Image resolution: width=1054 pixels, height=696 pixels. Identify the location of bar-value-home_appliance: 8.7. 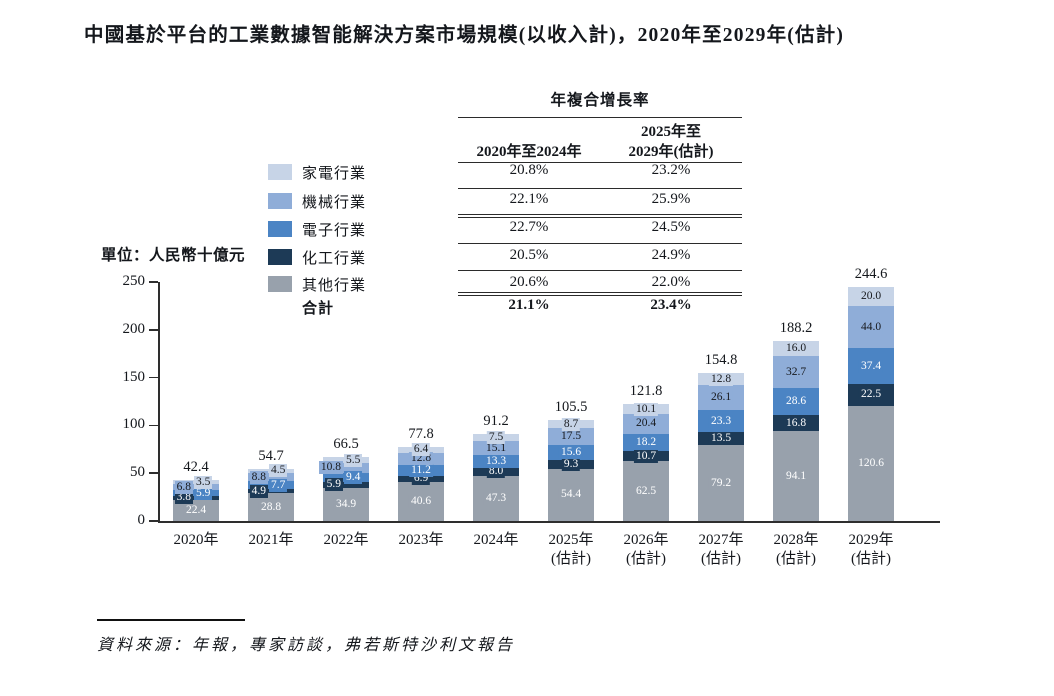
(571, 424).